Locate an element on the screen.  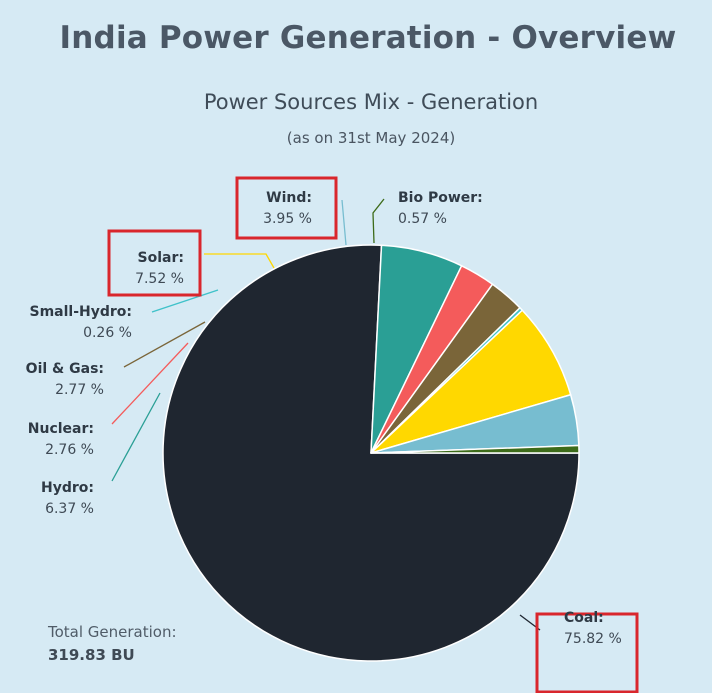
chart-title: Power Sources Mix - Generation is located at coordinates (371, 102).